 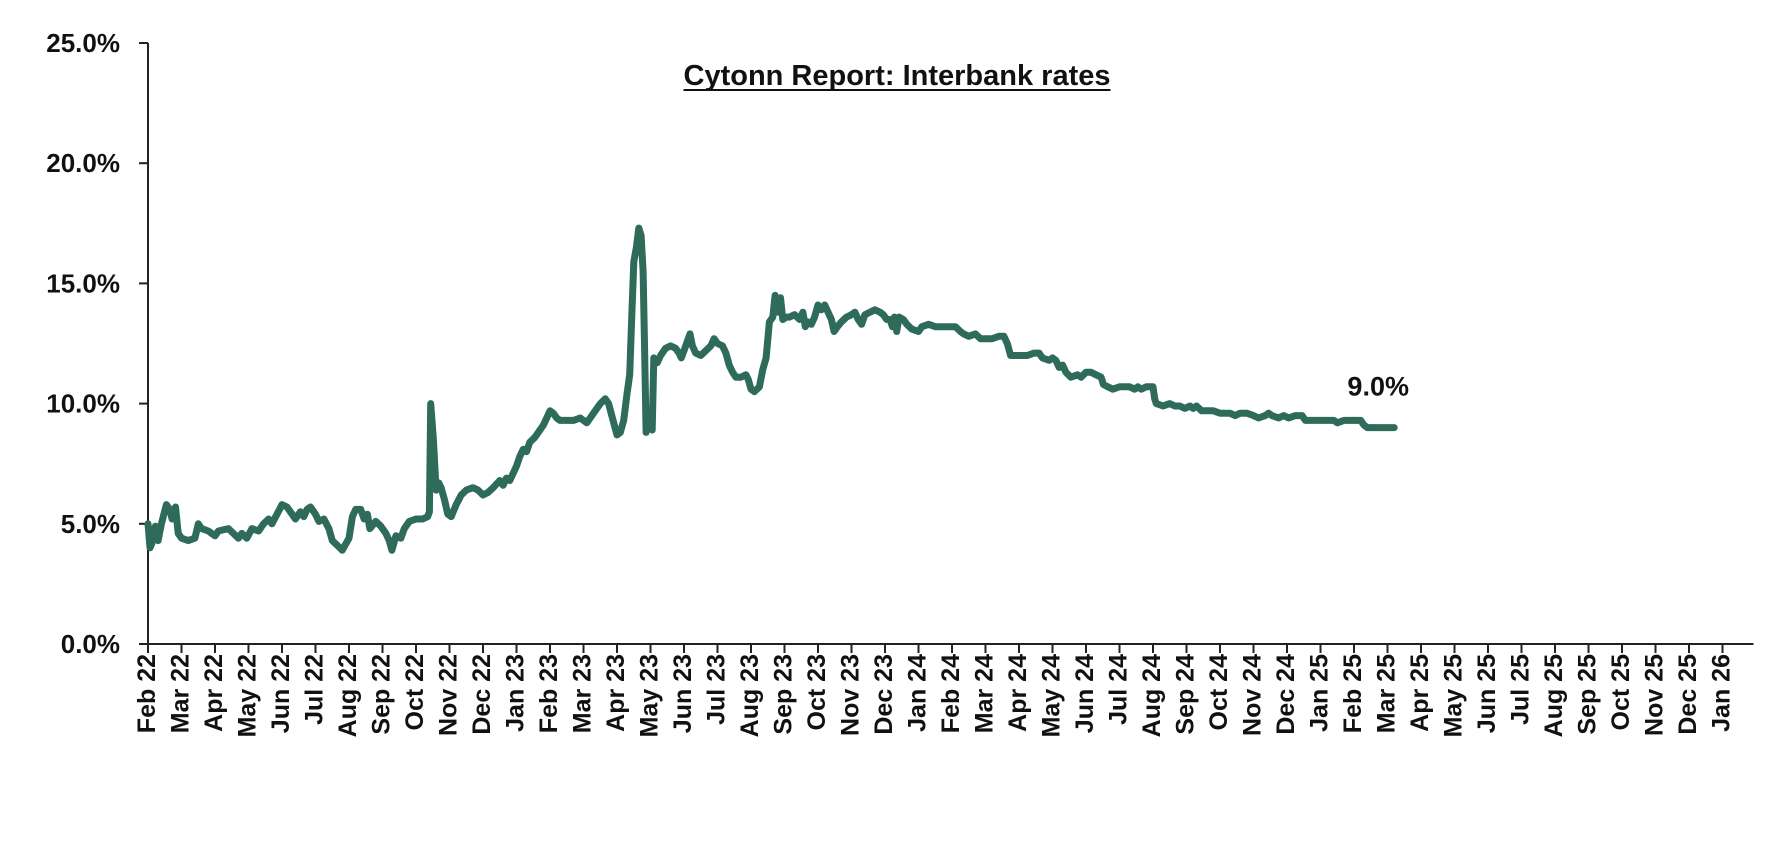 I want to click on x-tick-label: Nov 25, so click(x=1655, y=695).